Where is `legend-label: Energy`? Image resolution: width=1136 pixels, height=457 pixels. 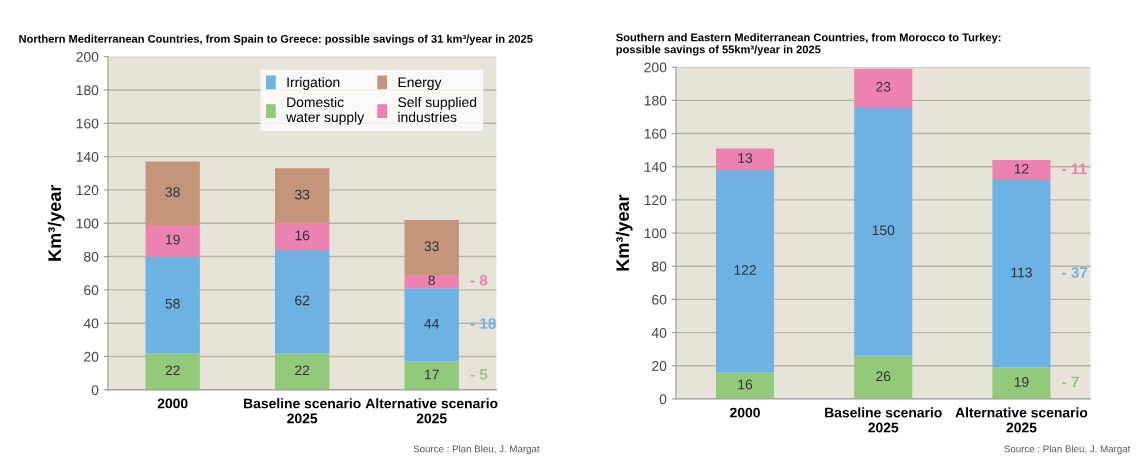
legend-label: Energy is located at coordinates (420, 83).